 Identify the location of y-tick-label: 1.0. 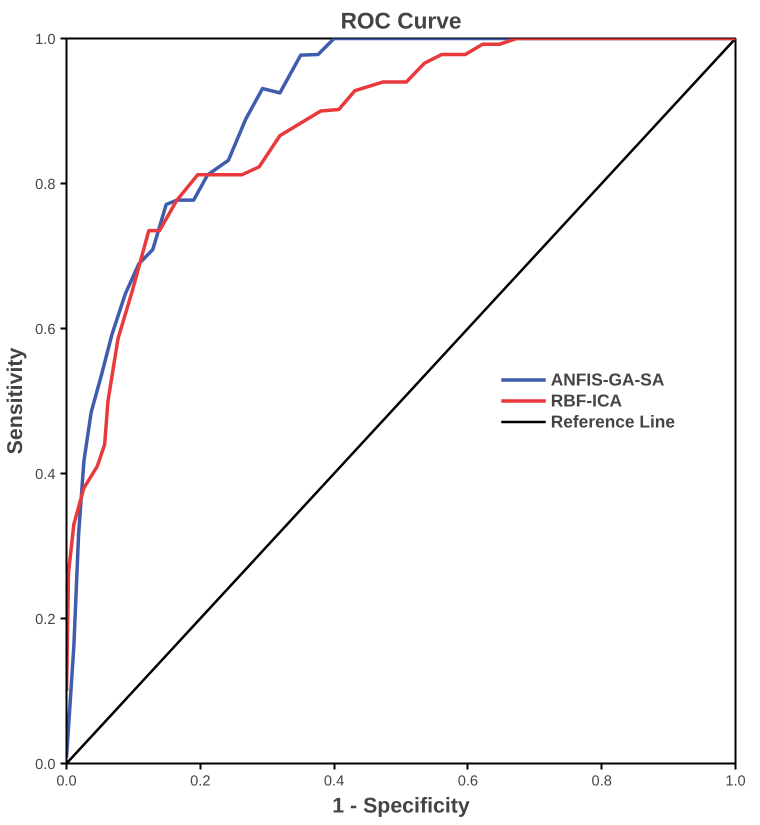
(45, 40).